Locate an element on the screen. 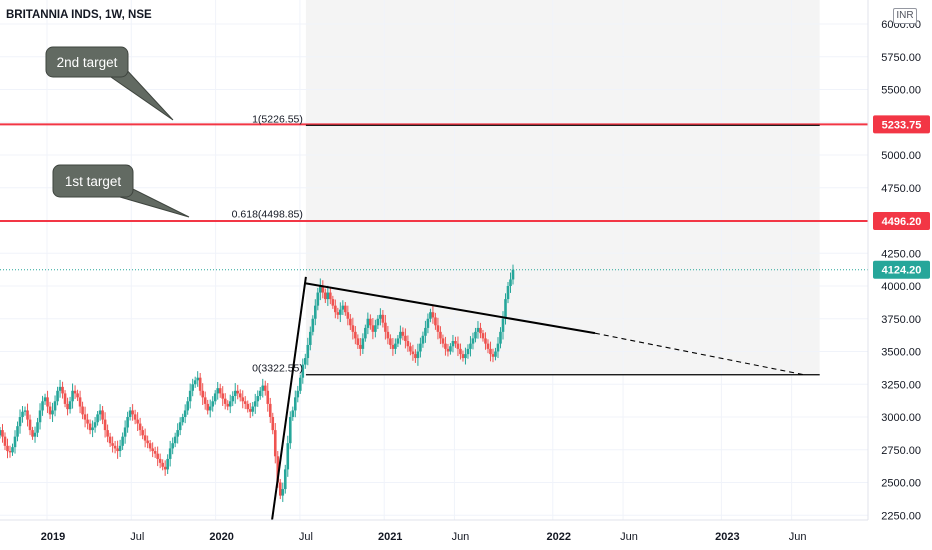 The width and height of the screenshot is (932, 550). currency-badge: INR is located at coordinates (905, 16).